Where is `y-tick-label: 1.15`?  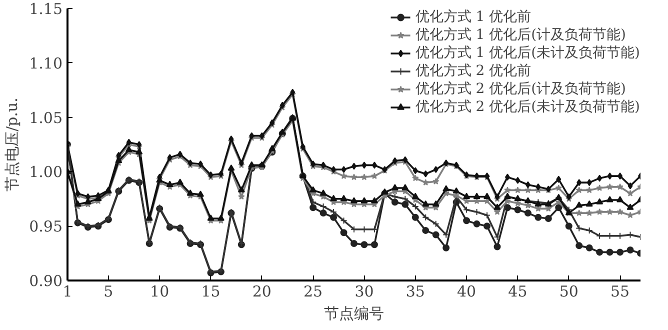 y-tick-label: 1.15 is located at coordinates (46, 9).